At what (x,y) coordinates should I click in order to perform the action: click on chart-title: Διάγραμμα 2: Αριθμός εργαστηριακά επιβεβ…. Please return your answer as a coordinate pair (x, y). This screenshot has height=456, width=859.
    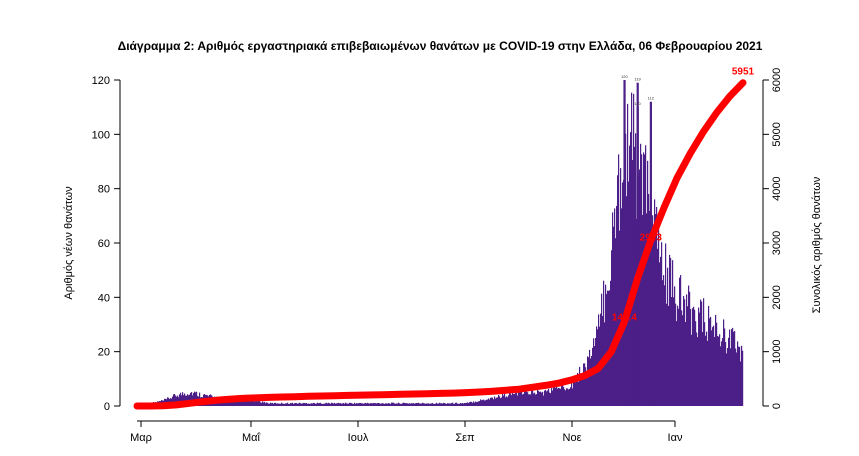
    Looking at the image, I should click on (440, 46).